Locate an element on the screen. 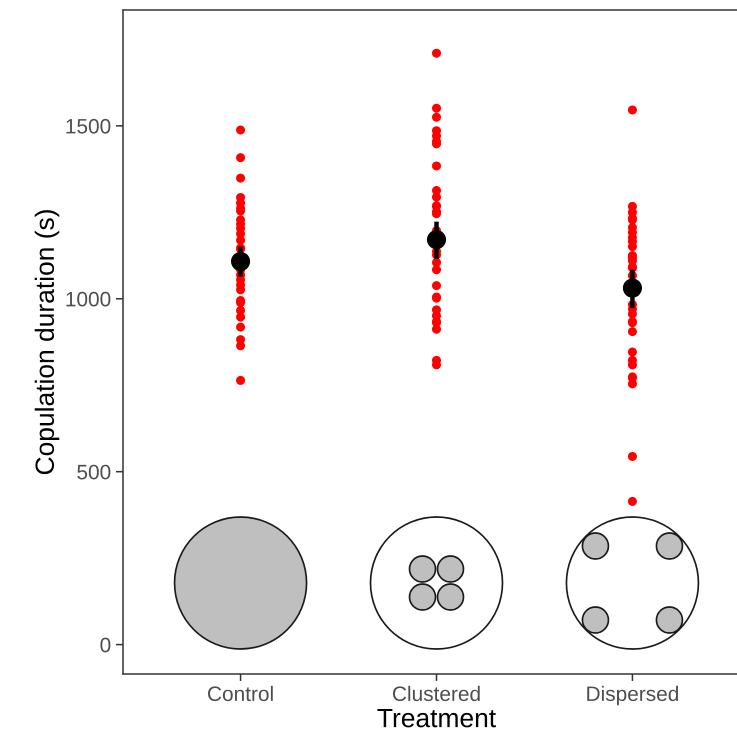 The height and width of the screenshot is (740, 737). y-tick-label: 1500 is located at coordinates (88, 126).